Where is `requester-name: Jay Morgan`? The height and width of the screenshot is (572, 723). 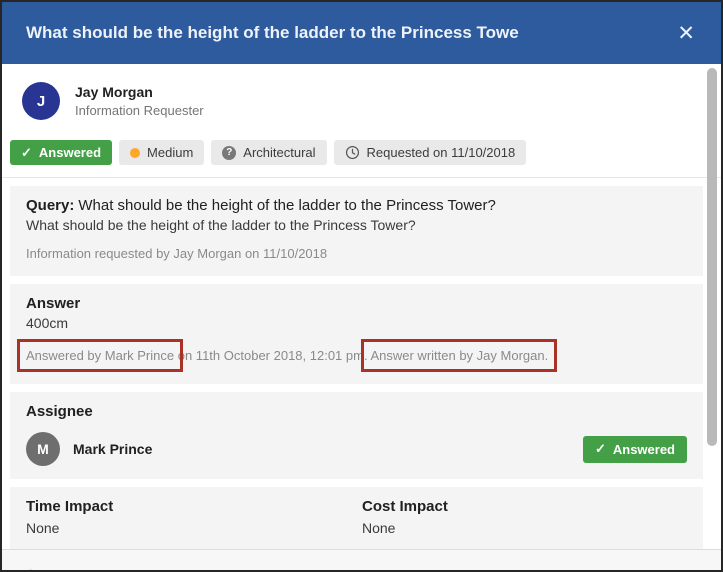 requester-name: Jay Morgan is located at coordinates (114, 92).